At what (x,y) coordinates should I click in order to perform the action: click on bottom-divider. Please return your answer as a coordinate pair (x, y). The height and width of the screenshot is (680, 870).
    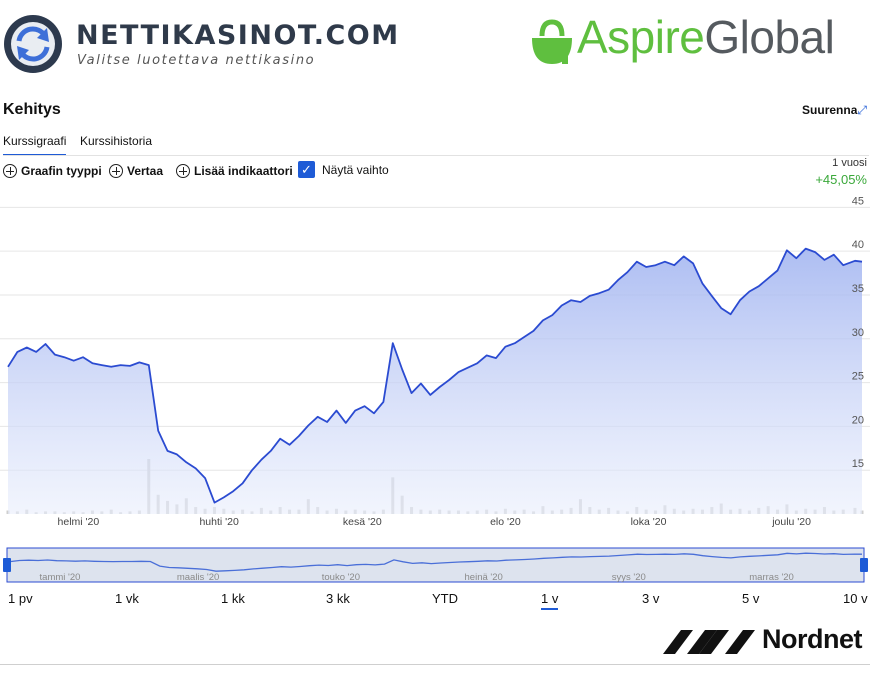
    Looking at the image, I should click on (435, 664).